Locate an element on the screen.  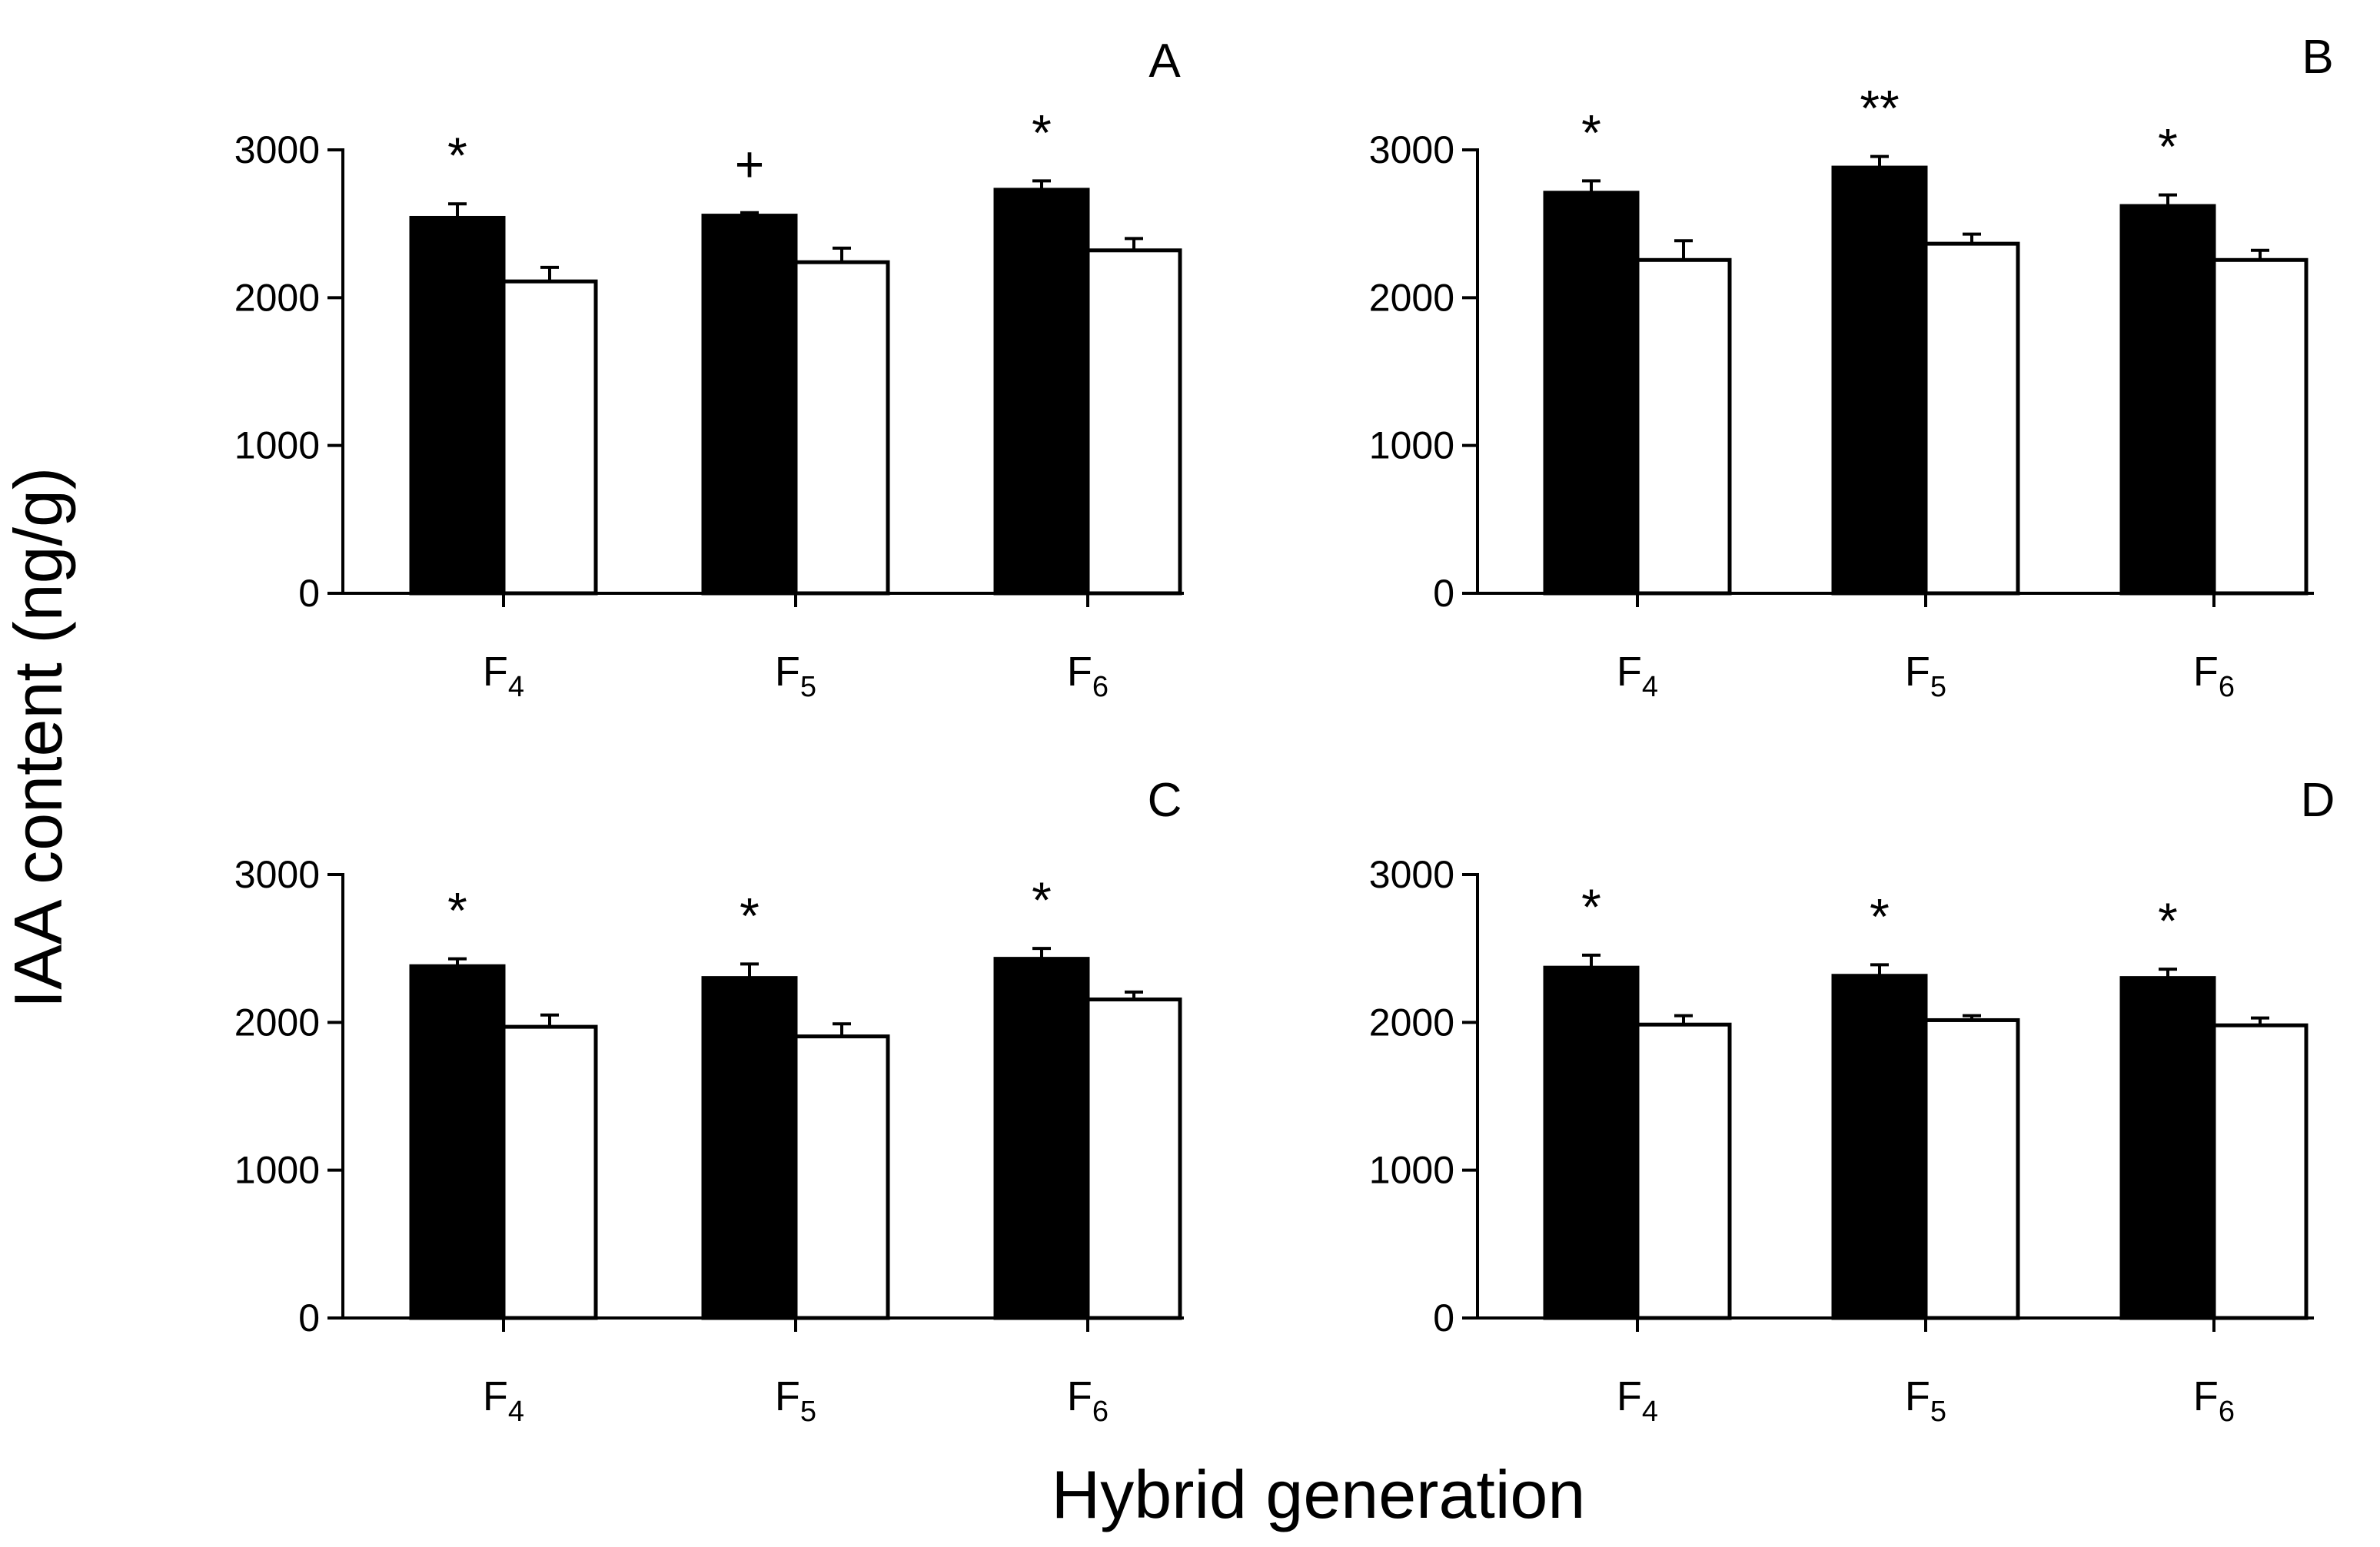
panel-a-y-tick-label: 3000 is located at coordinates (277, 149).